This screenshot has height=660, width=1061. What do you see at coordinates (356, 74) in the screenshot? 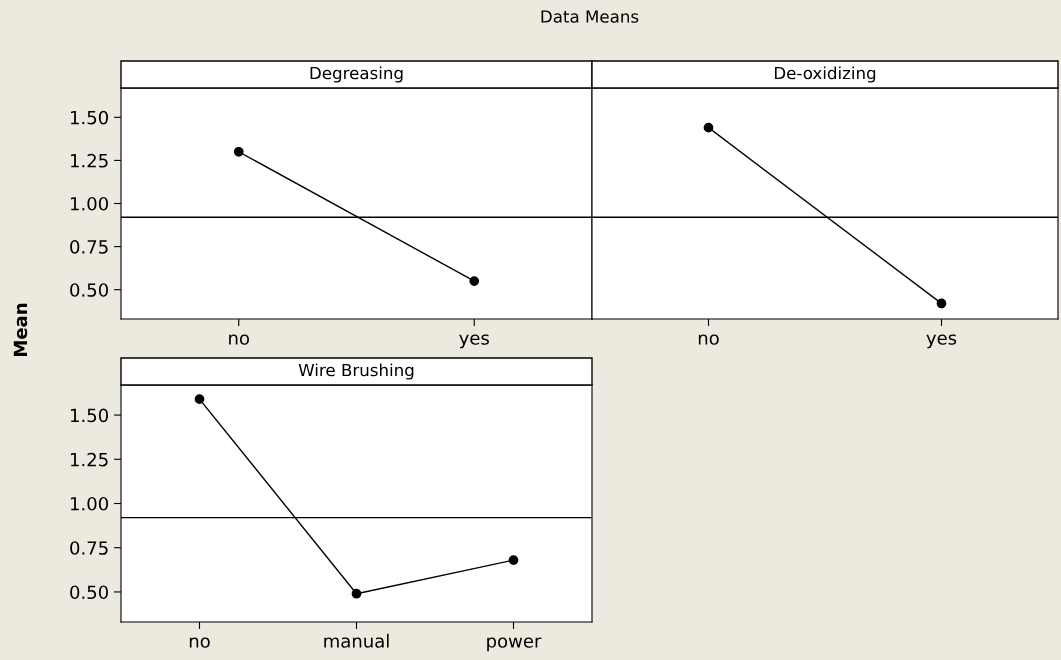
I see `chart-title: Degreasing` at bounding box center [356, 74].